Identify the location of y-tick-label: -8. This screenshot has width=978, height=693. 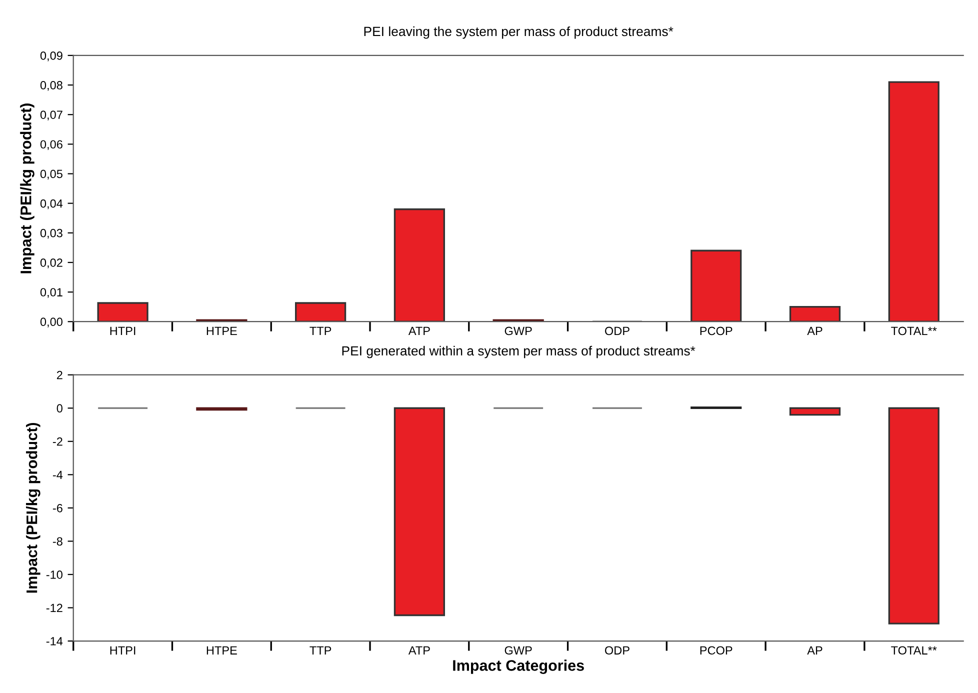
(57, 541).